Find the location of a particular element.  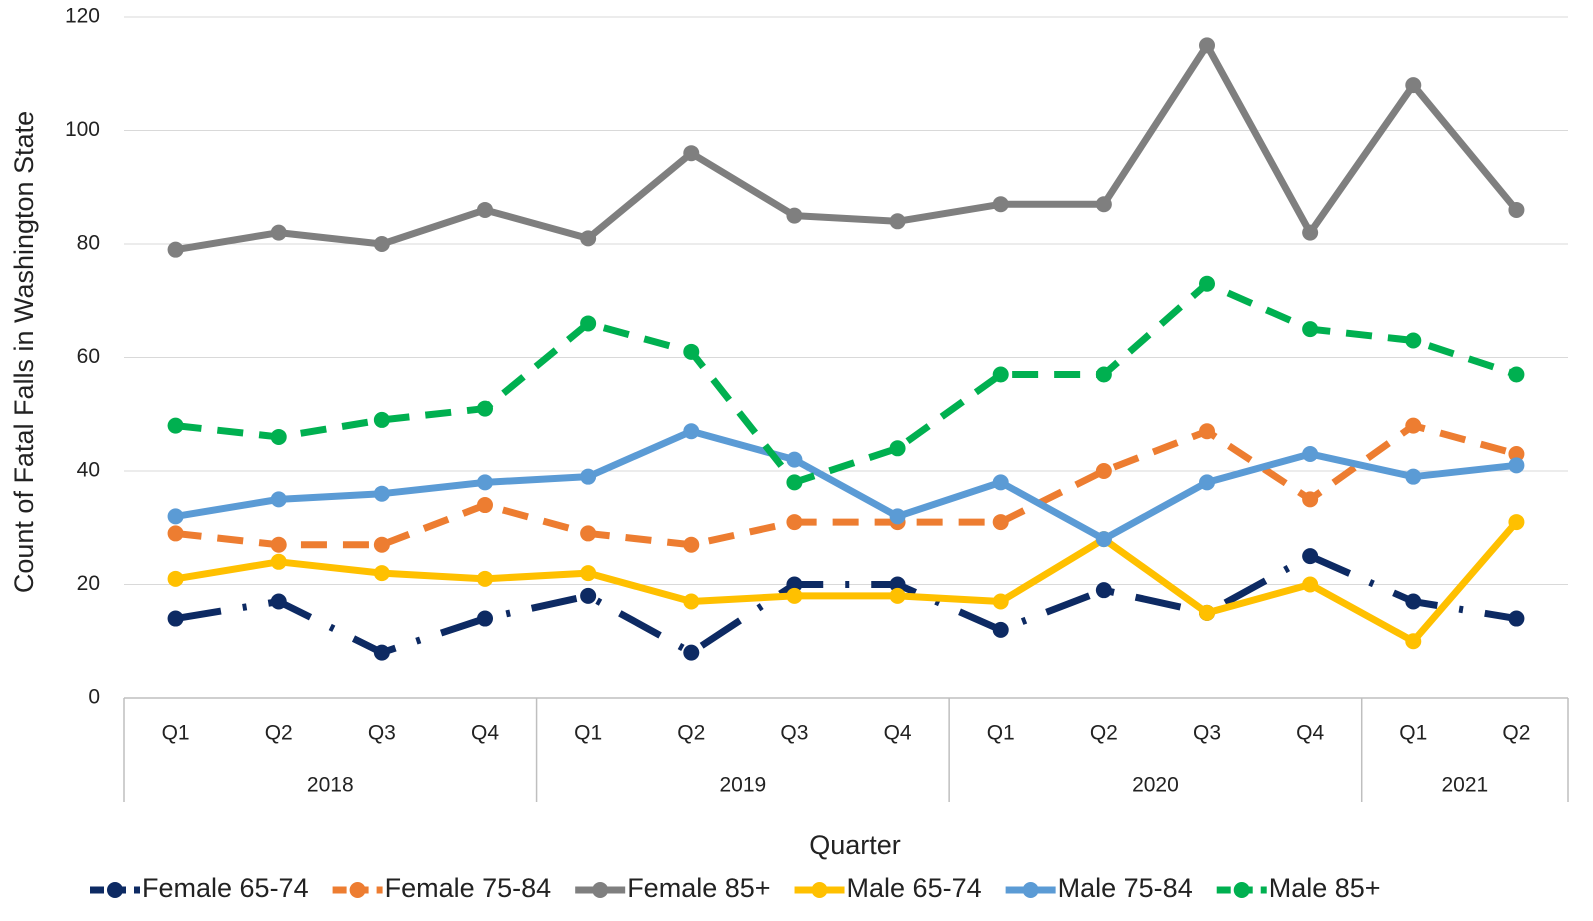

group-label: 2020 is located at coordinates (1155, 785).